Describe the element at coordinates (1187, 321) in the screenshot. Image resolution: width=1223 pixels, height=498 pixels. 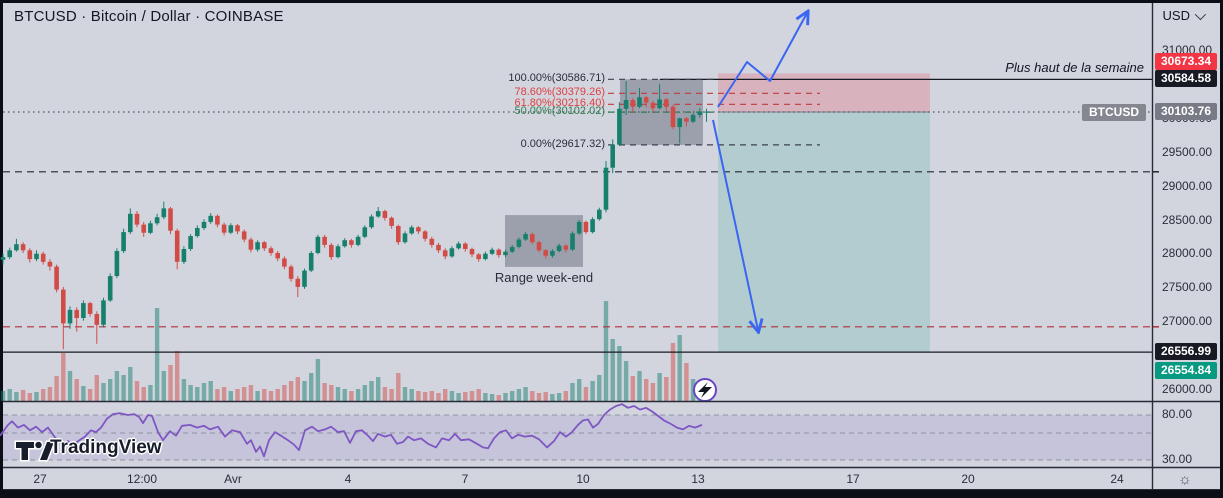
I see `price-axis-tick: 27000.00` at that location.